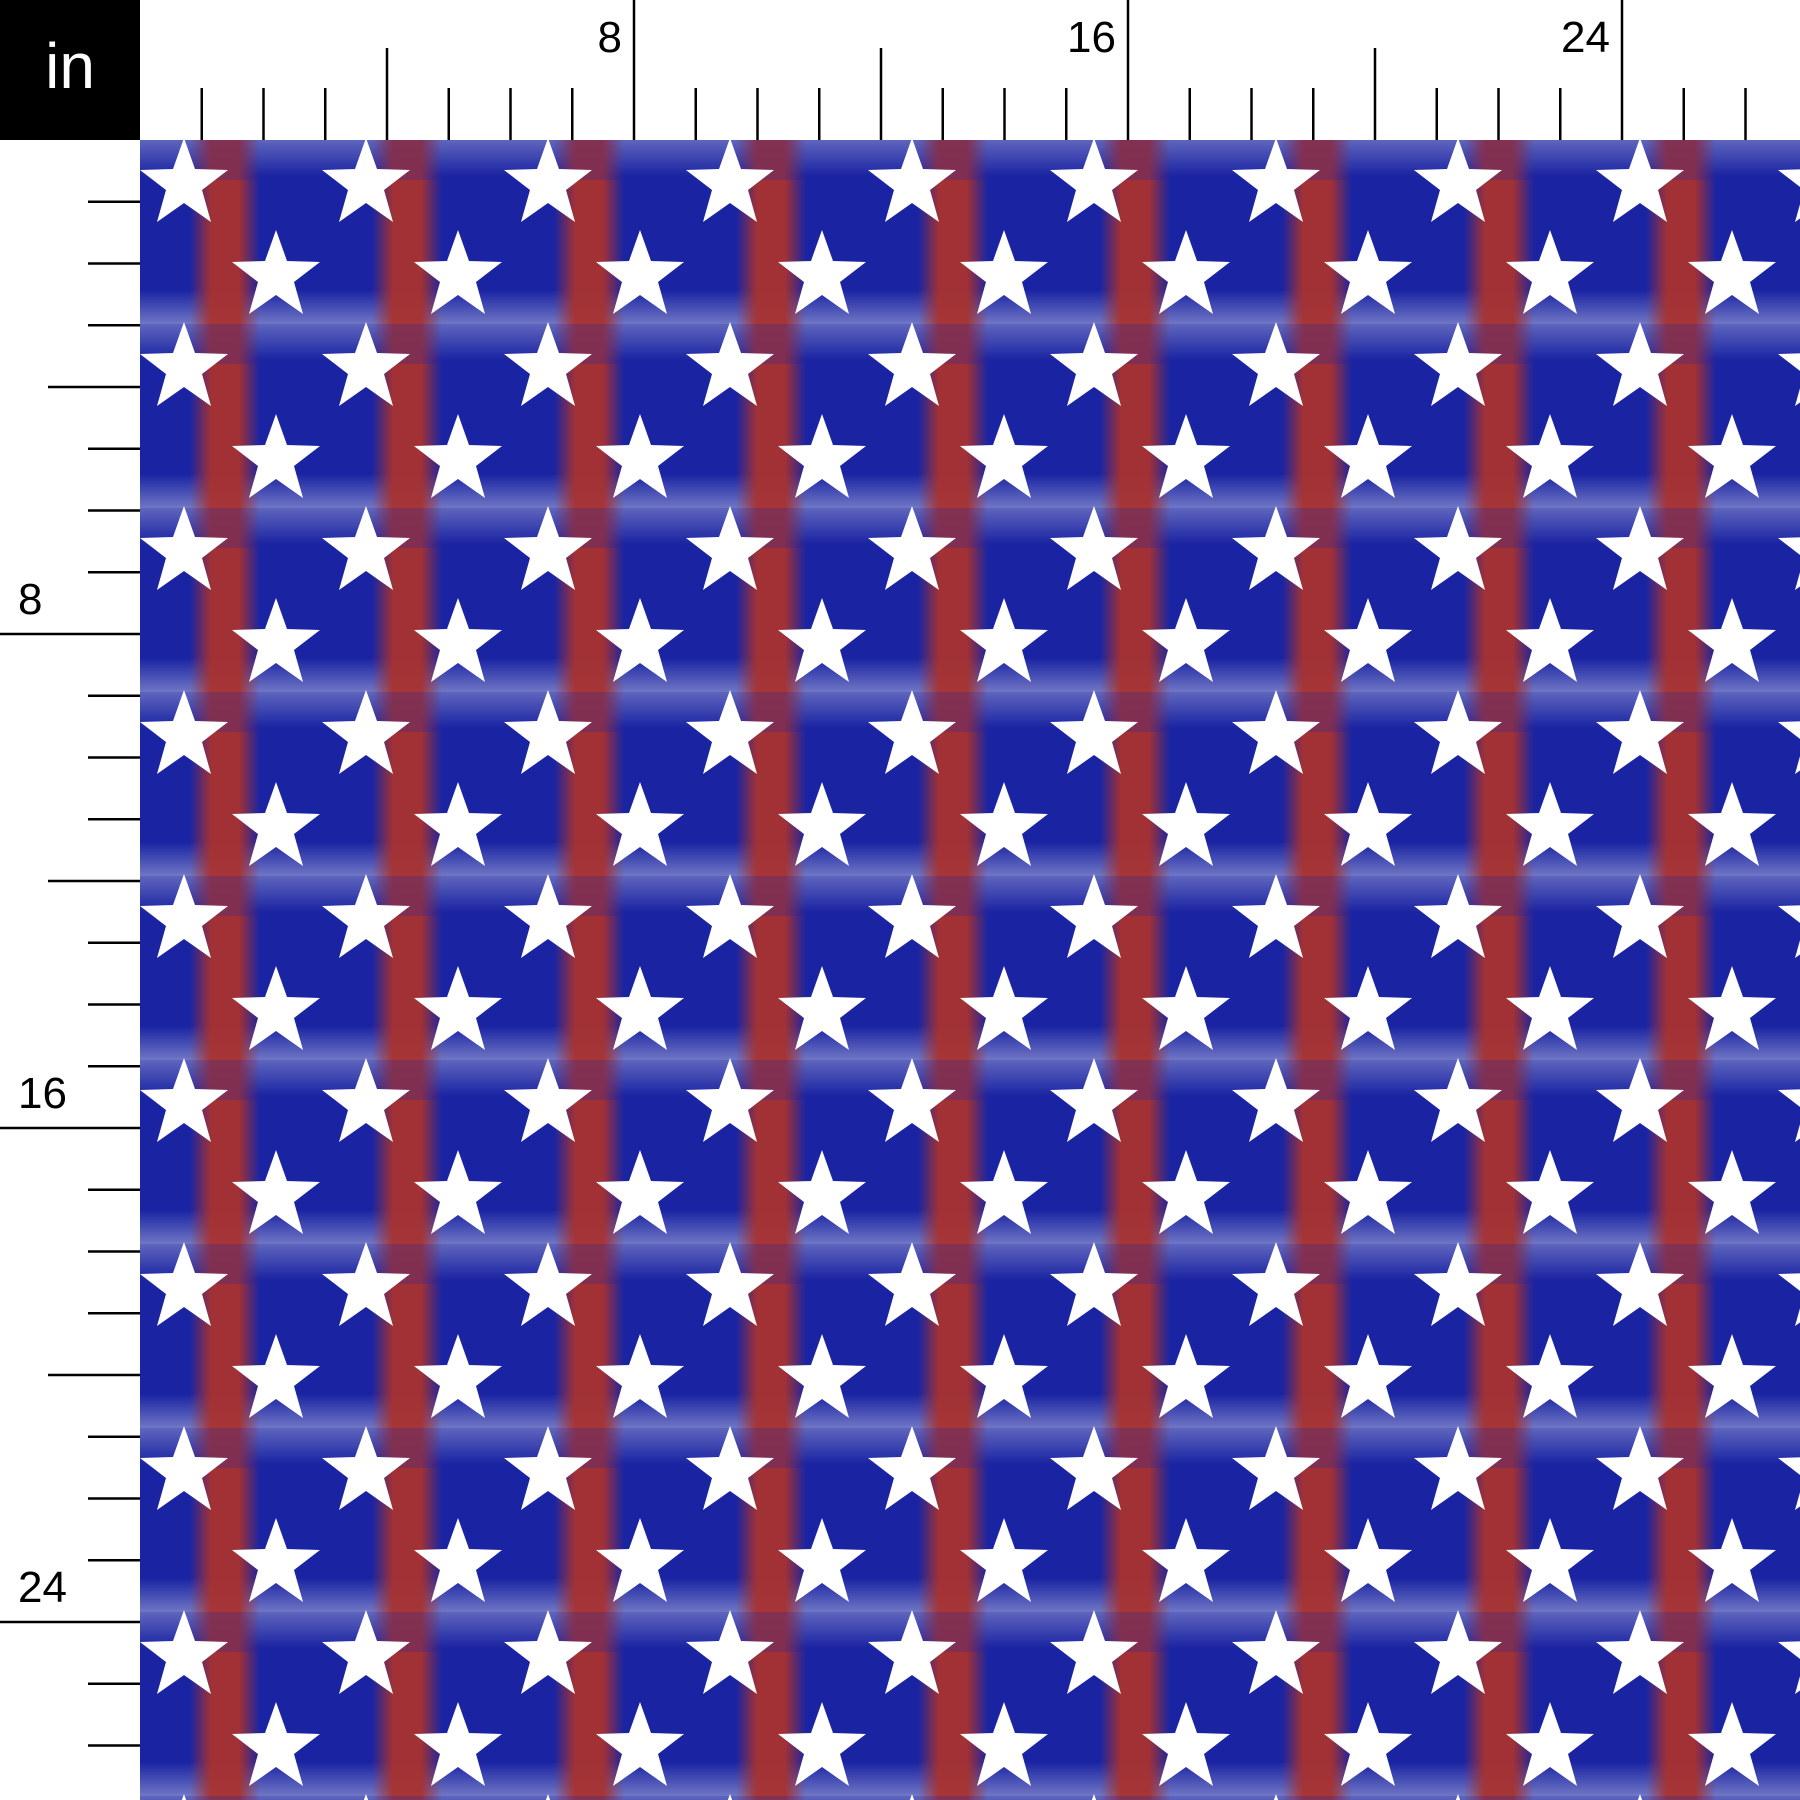  I want to click on left-label-8: 8, so click(30, 599).